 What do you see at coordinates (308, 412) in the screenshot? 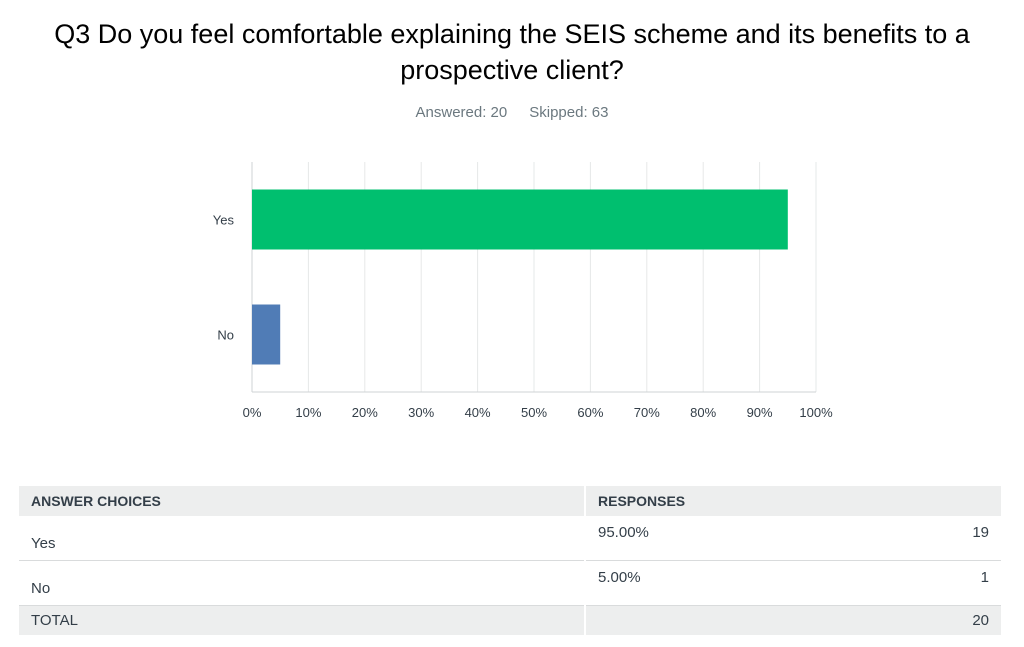
I see `x-tick-label: 10%` at bounding box center [308, 412].